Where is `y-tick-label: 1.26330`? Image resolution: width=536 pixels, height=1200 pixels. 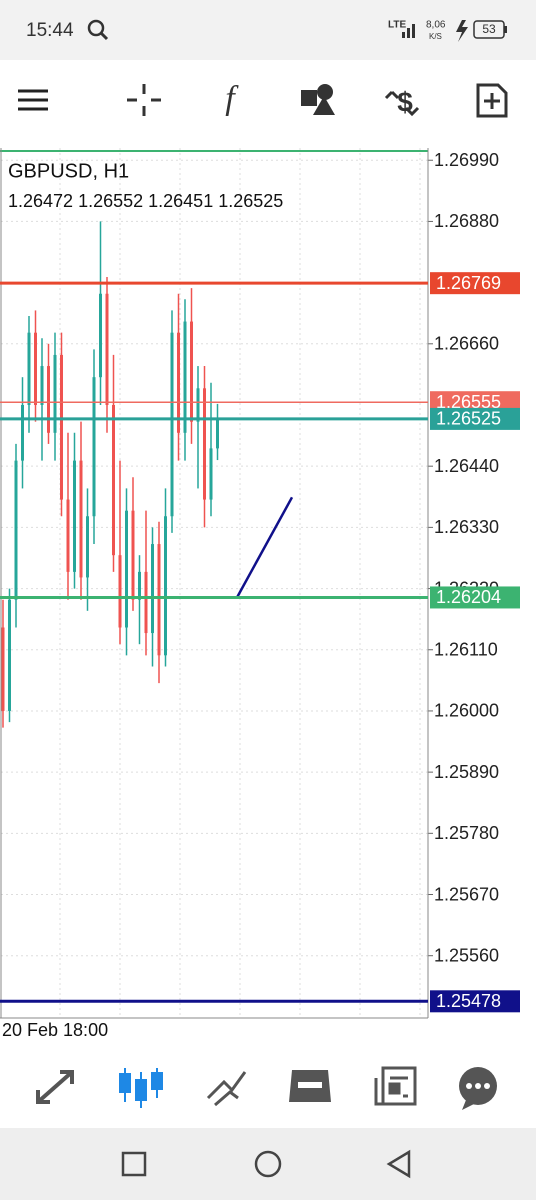 y-tick-label: 1.26330 is located at coordinates (466, 527).